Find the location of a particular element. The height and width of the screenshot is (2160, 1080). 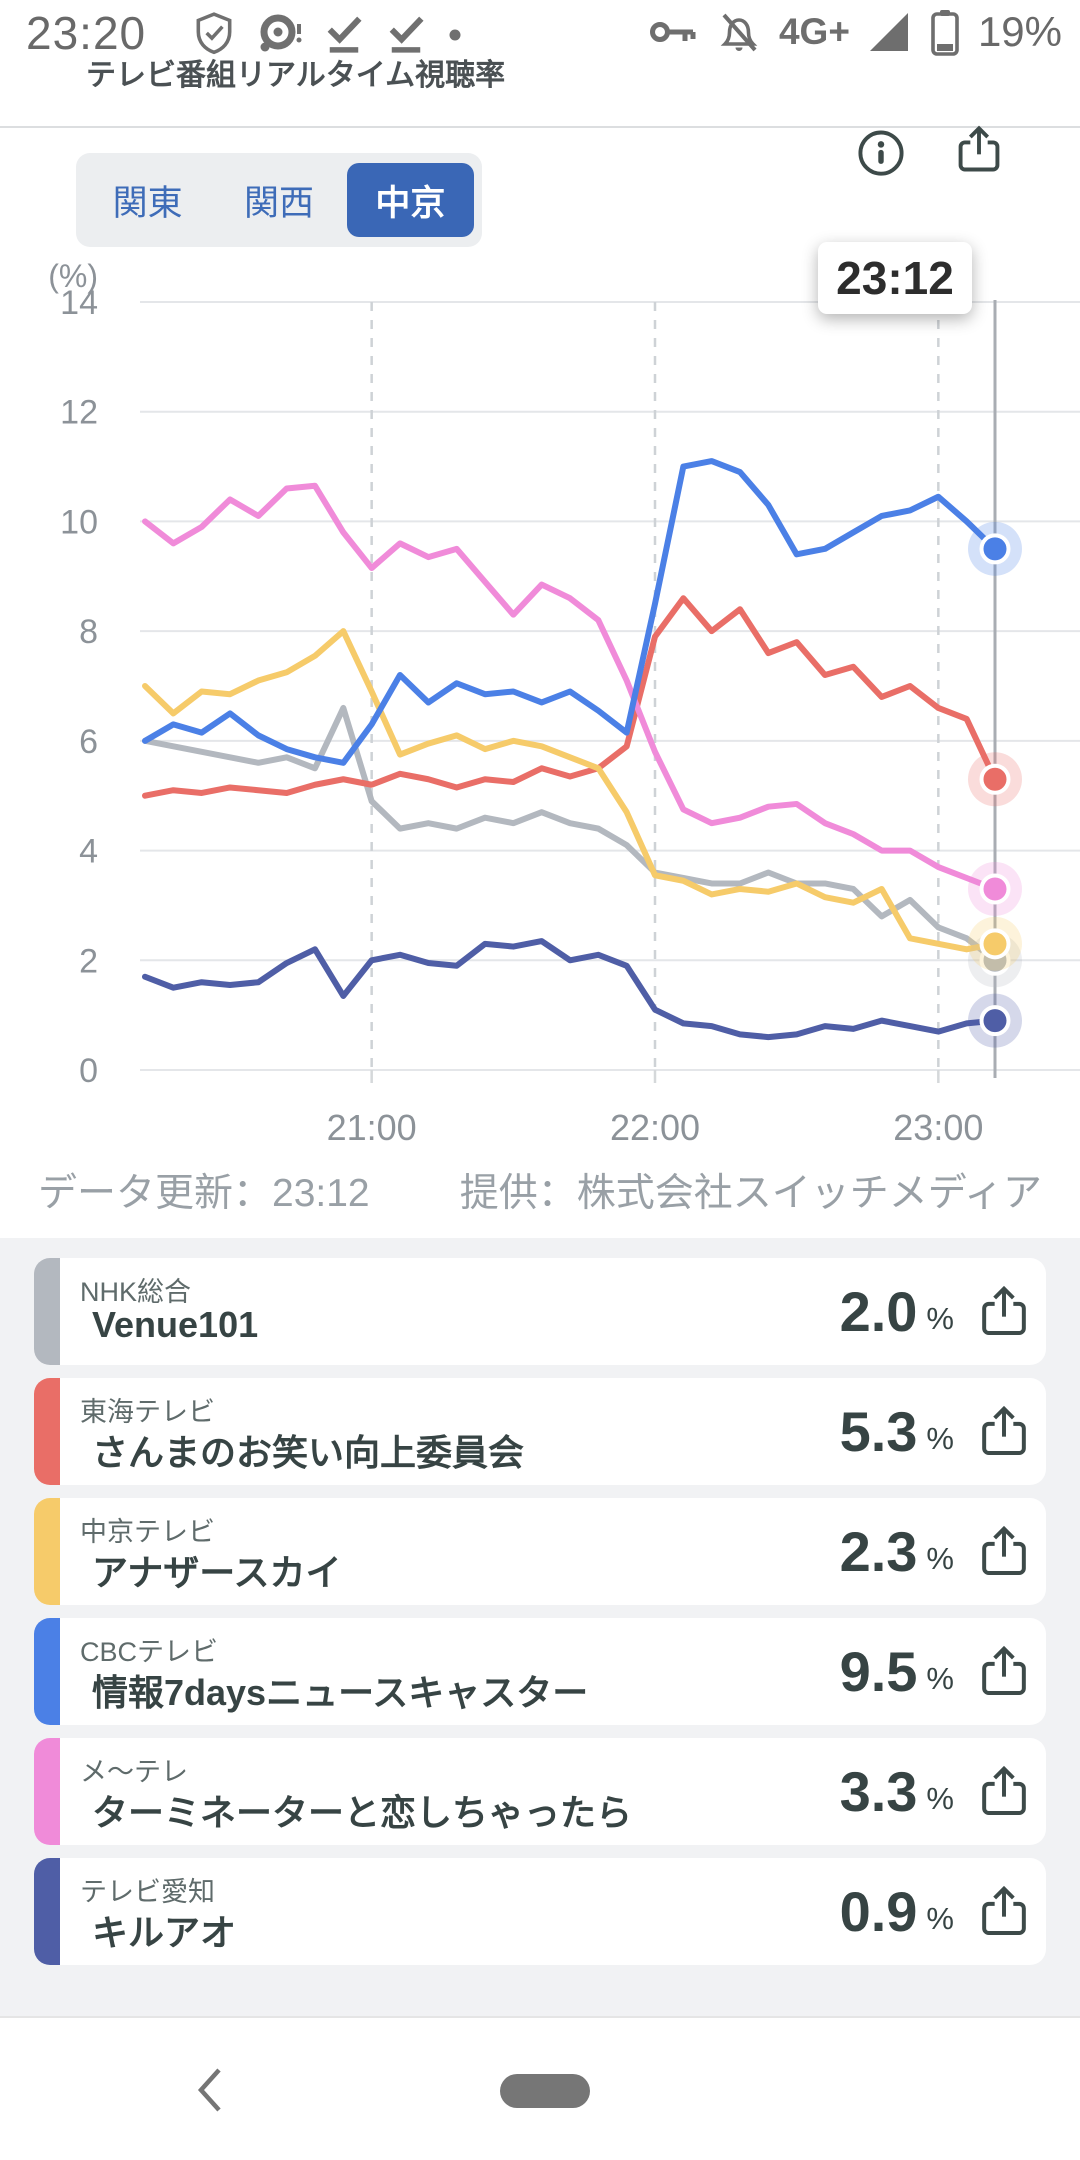

x-axis-tick-label: 21:00 is located at coordinates (372, 1127).